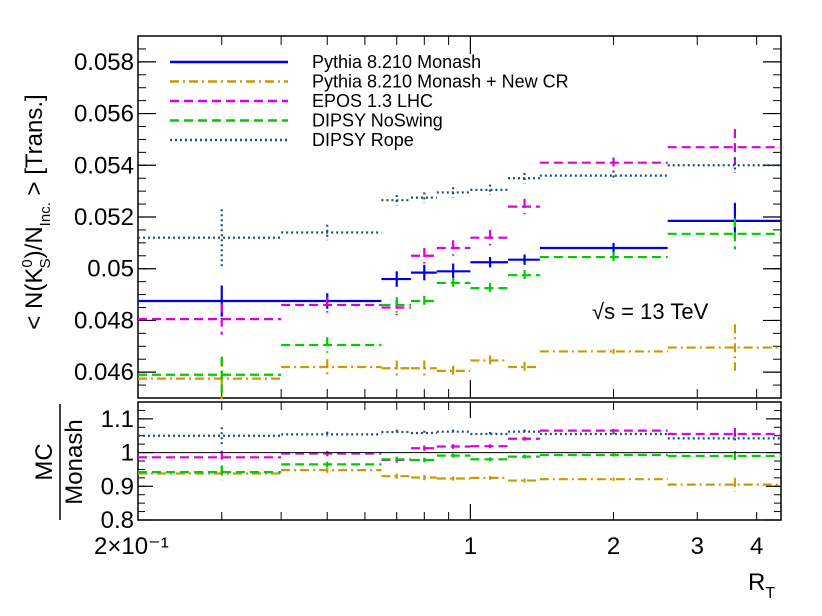 This screenshot has height=616, width=822. What do you see at coordinates (104, 320) in the screenshot?
I see `main-y-tick-label: 0.048` at bounding box center [104, 320].